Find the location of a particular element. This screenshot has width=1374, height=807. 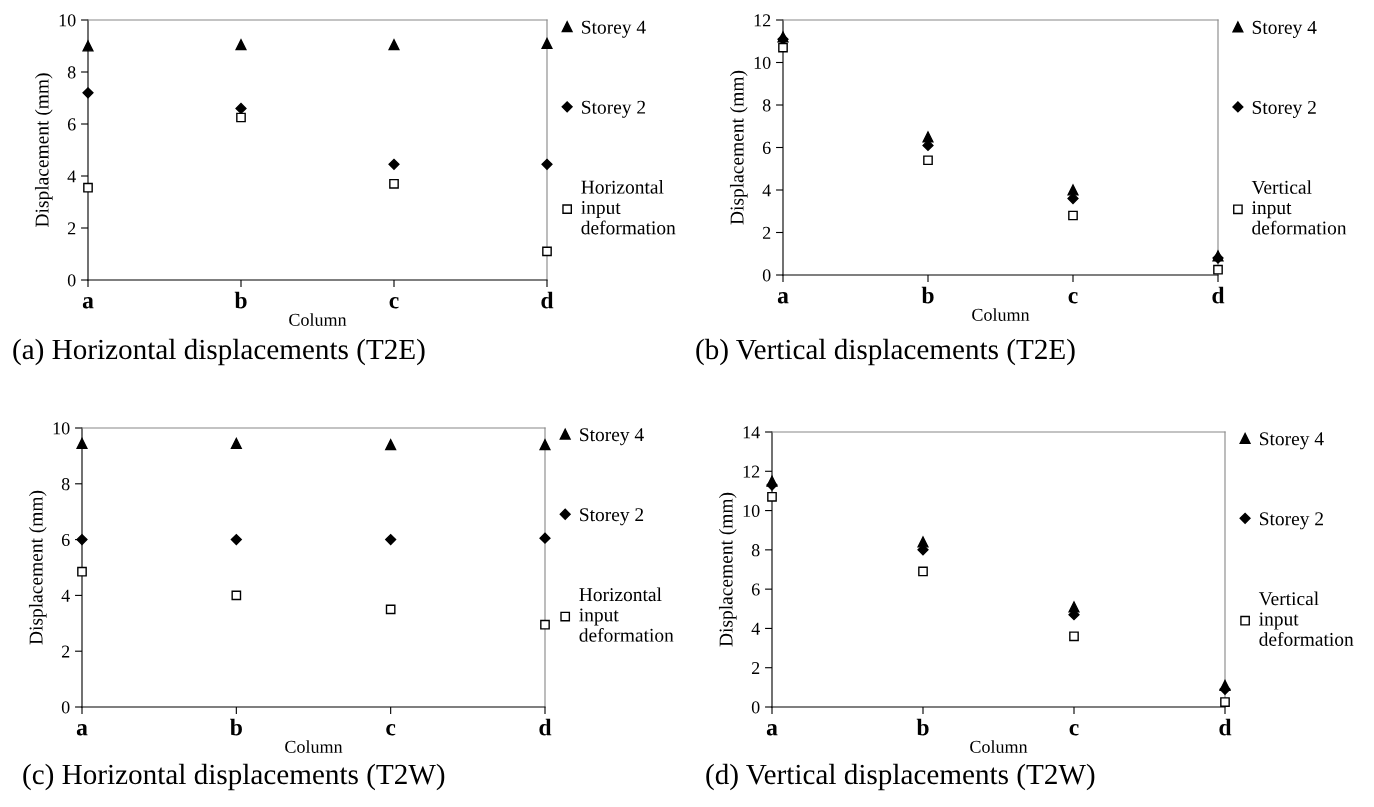

text: (d) Vertical displacements (T2W) is located at coordinates (900, 777).